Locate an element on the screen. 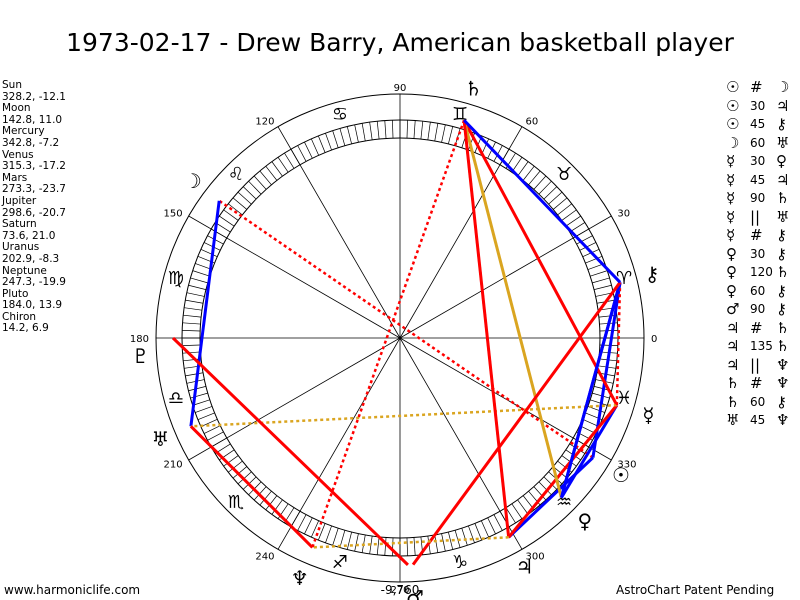 This screenshot has height=600, width=800. planet-icon: ☽ is located at coordinates (193, 181).